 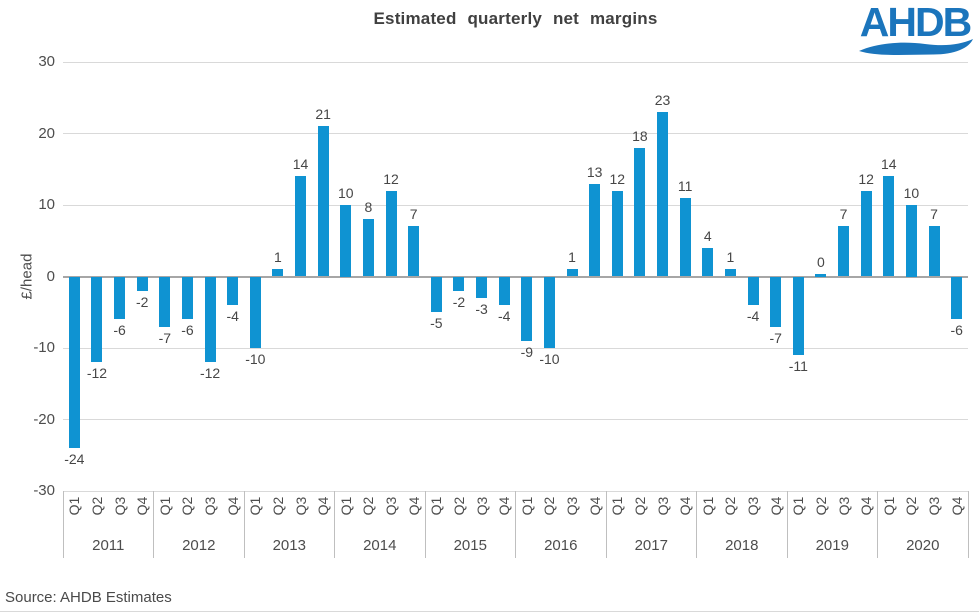 What do you see at coordinates (50, 276) in the screenshot?
I see `y-tick-label: 0` at bounding box center [50, 276].